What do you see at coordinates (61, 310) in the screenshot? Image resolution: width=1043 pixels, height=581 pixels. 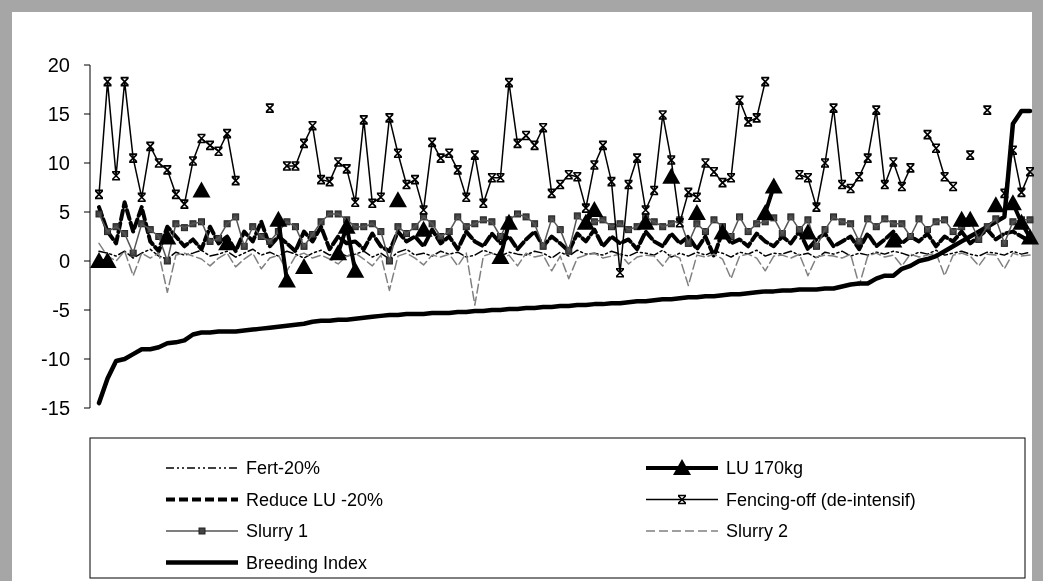 I see `y-tick-label: -5` at bounding box center [61, 310].